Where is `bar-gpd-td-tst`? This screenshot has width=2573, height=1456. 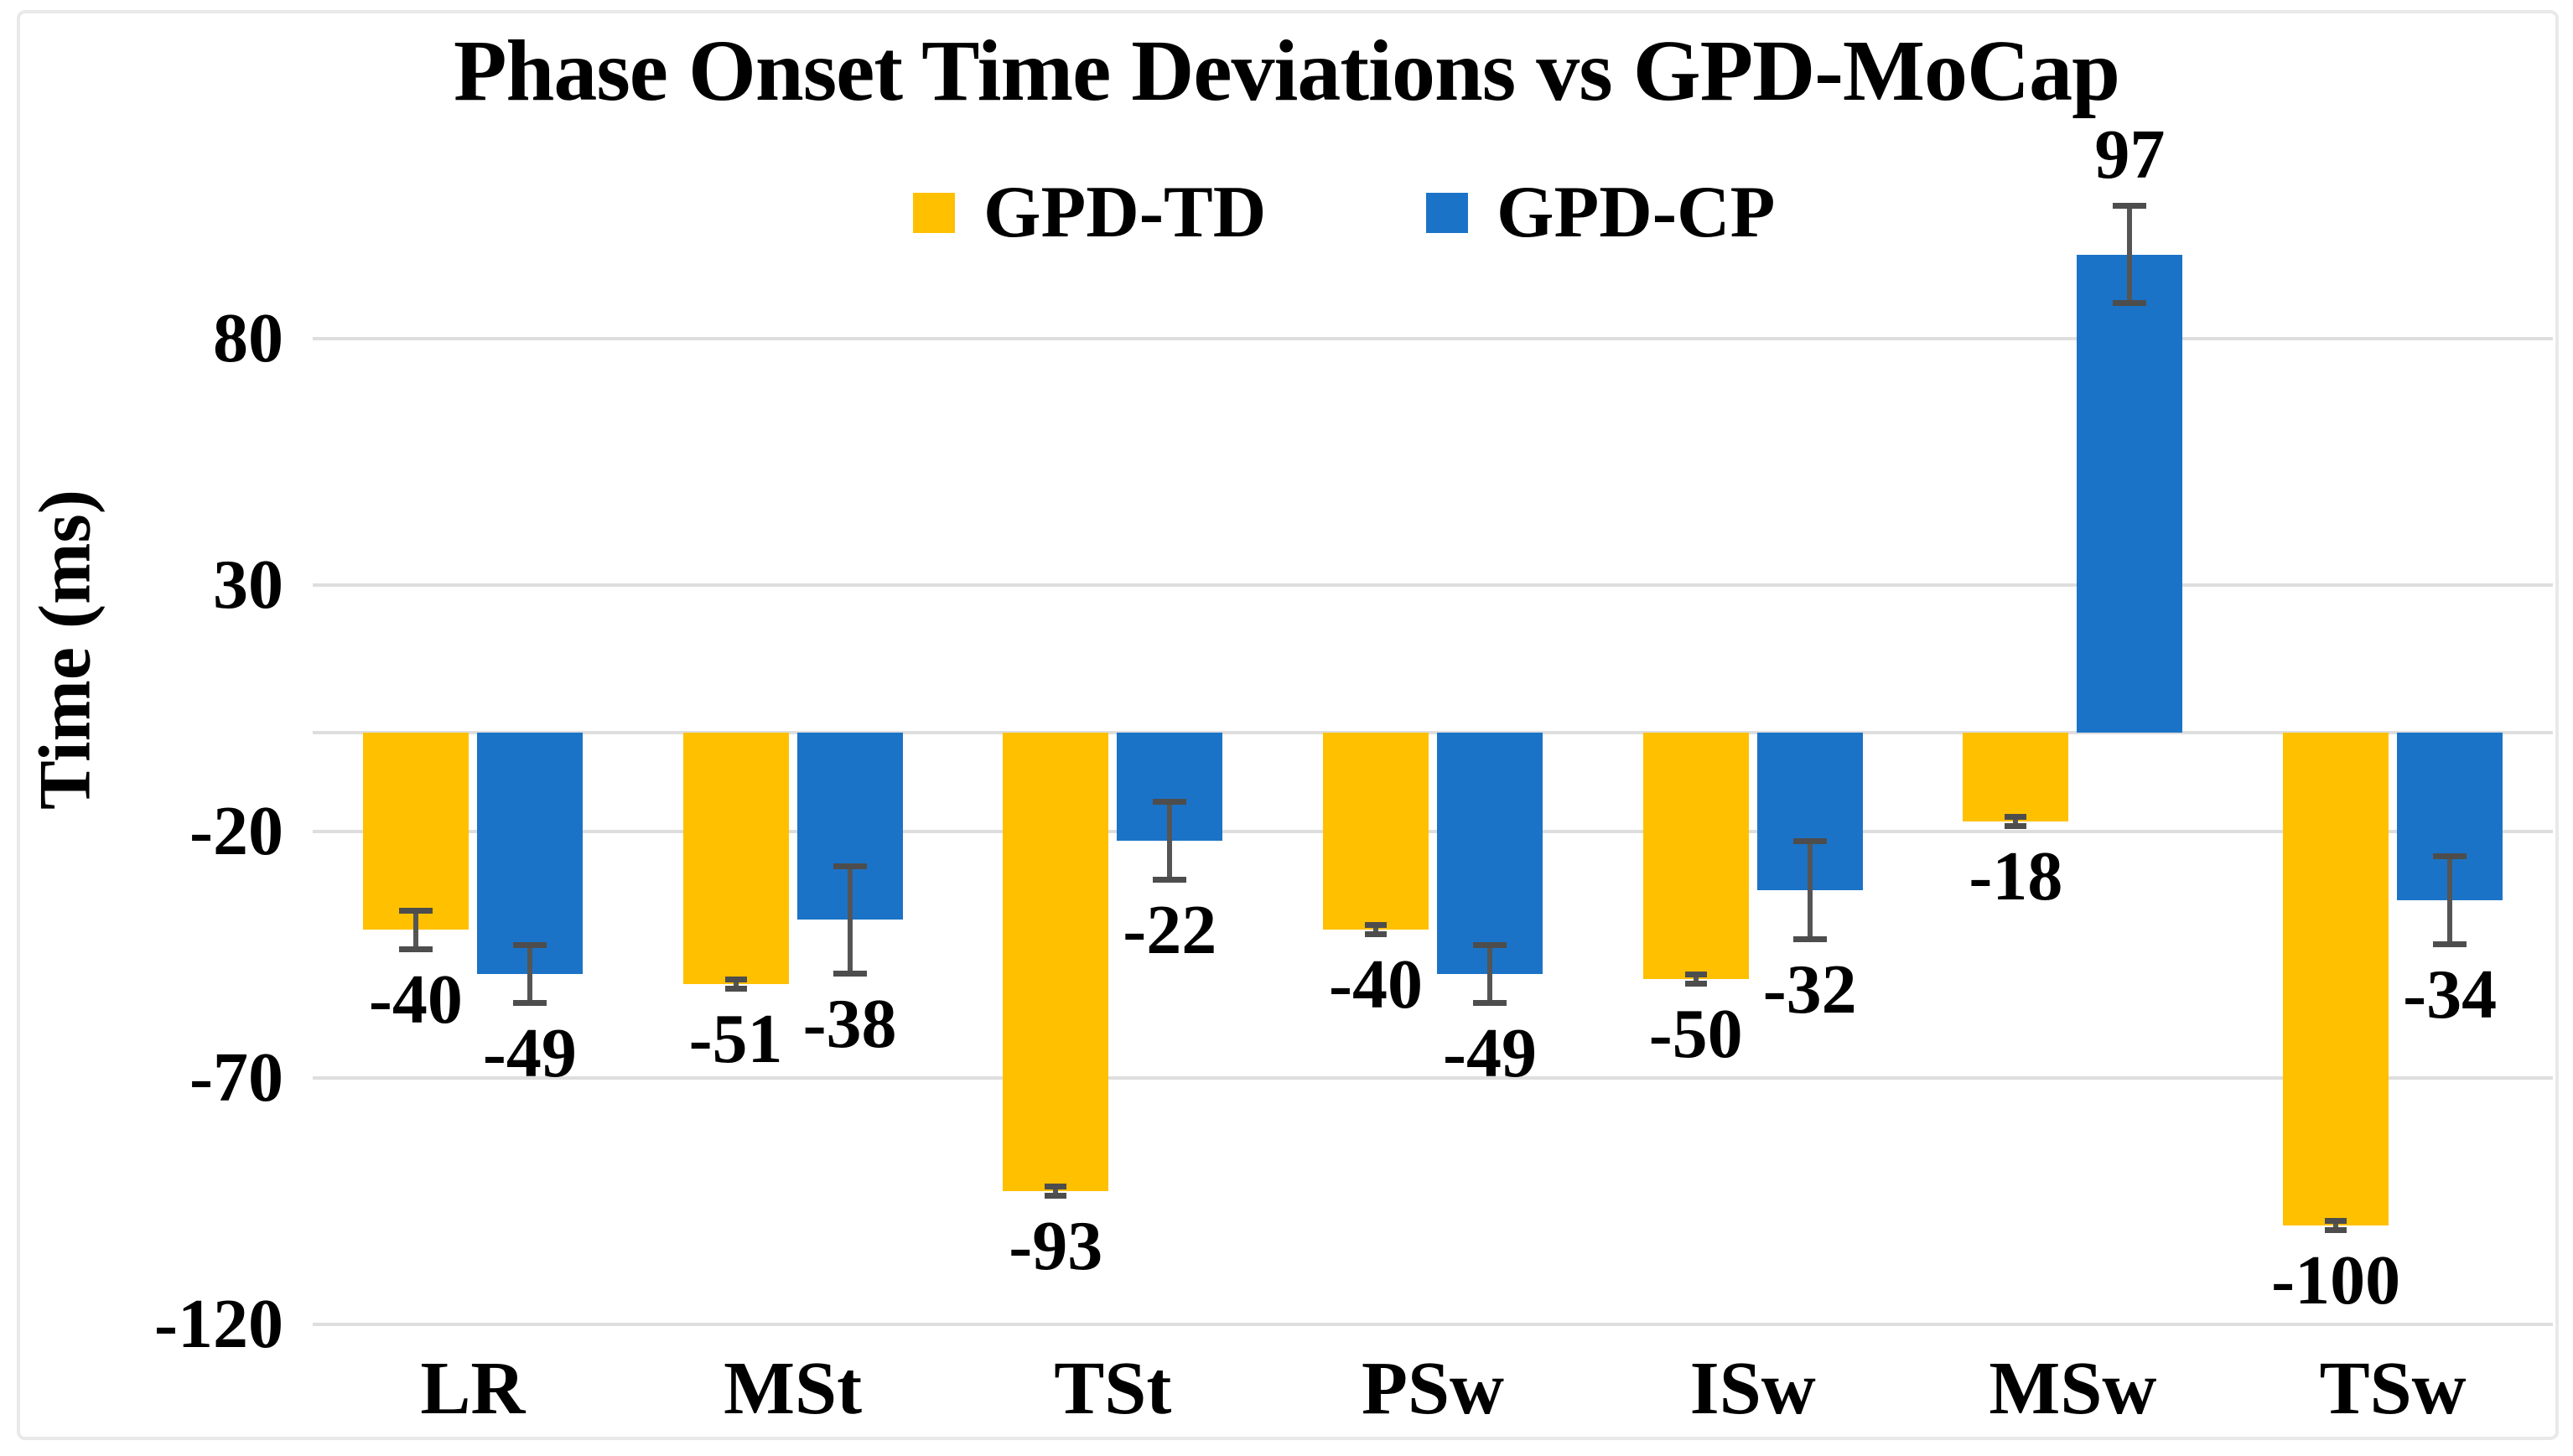
bar-gpd-td-tst is located at coordinates (1056, 962).